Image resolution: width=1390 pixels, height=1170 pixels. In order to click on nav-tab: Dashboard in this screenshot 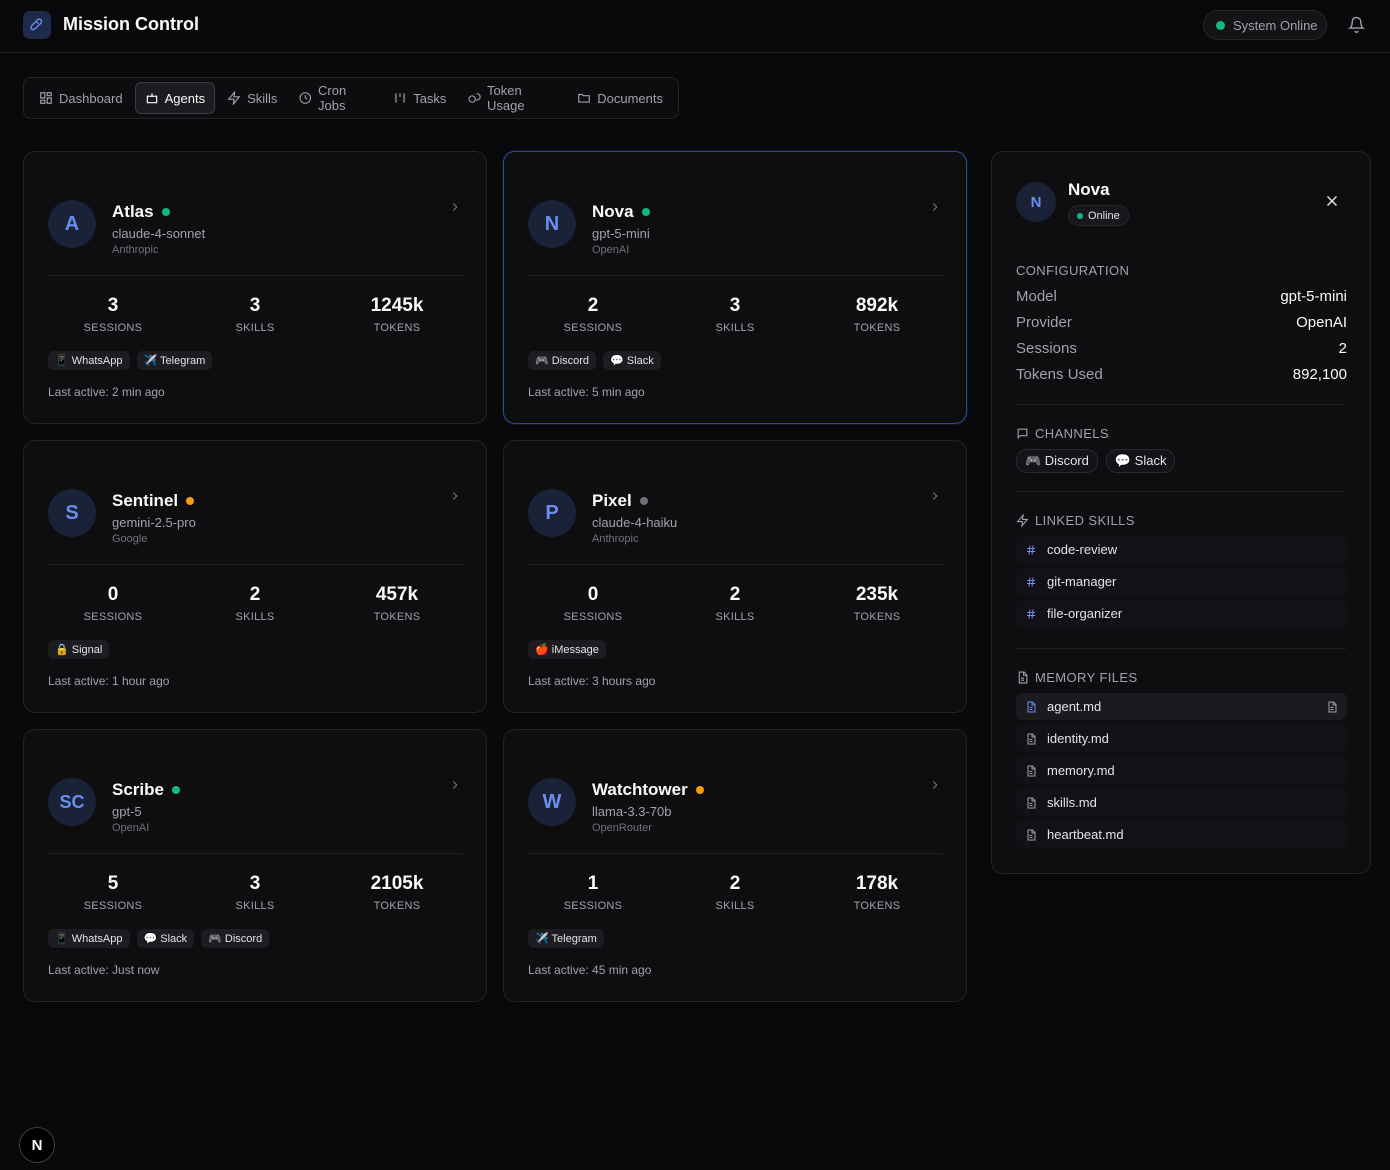, I will do `click(81, 98)`.